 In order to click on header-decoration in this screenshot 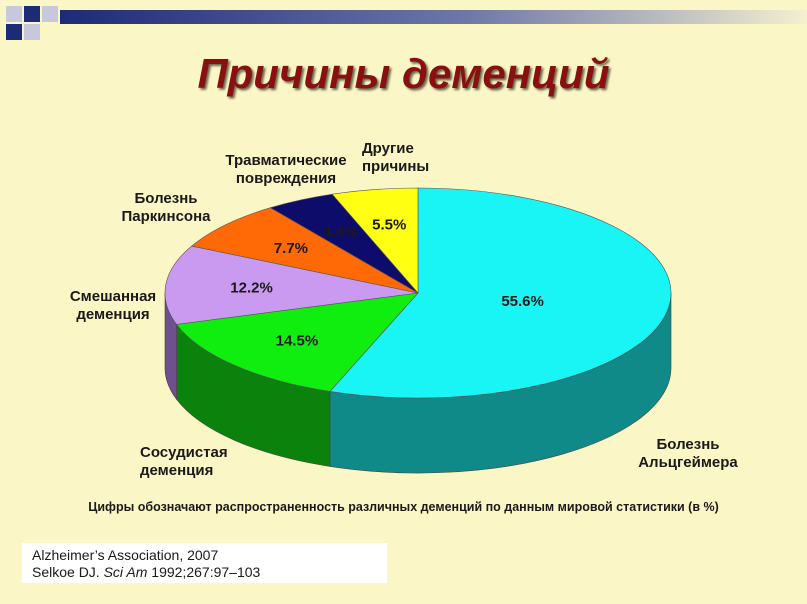, I will do `click(406, 23)`.